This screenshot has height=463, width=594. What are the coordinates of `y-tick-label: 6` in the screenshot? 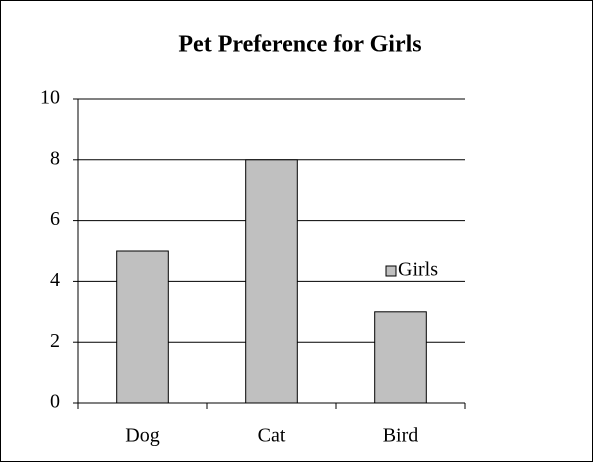 It's located at (55, 219).